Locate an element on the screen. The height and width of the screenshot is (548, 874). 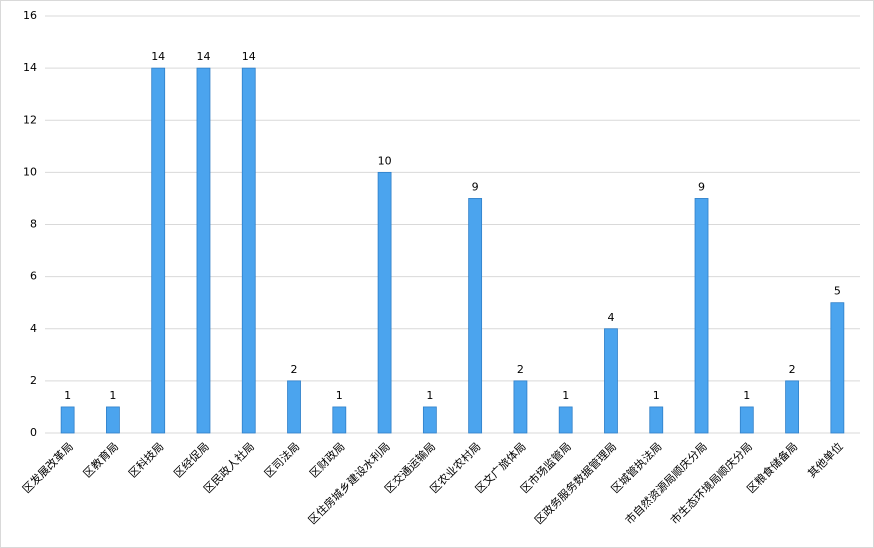
data-label: 5 is located at coordinates (837, 291).